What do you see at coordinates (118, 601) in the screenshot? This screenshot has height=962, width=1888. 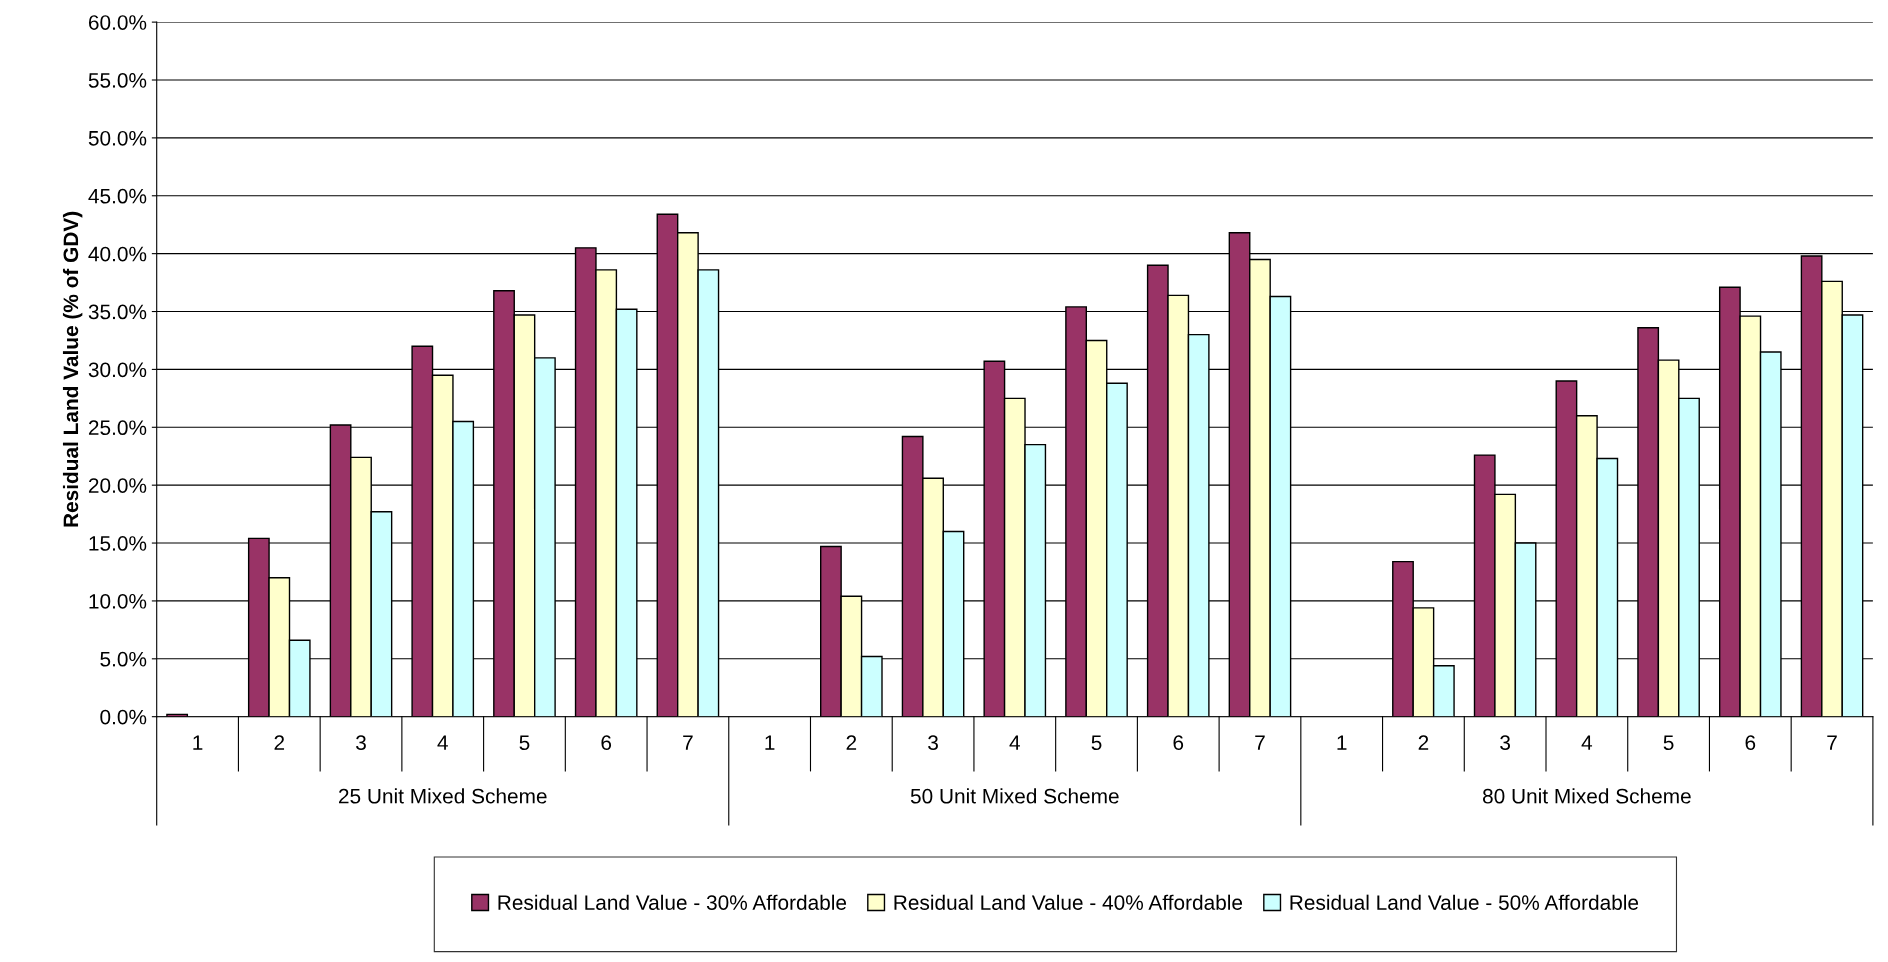 I see `y-tick-label: 10.0%` at bounding box center [118, 601].